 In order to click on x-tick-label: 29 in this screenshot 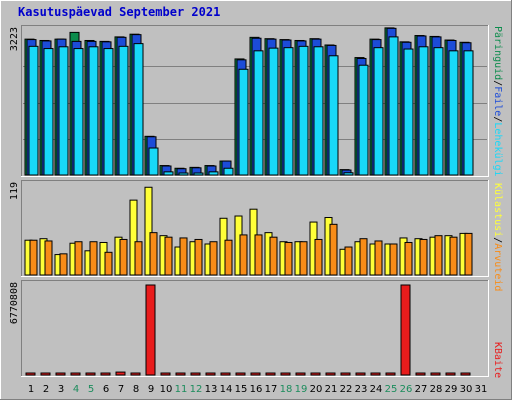, I will do `click(451, 389)`.